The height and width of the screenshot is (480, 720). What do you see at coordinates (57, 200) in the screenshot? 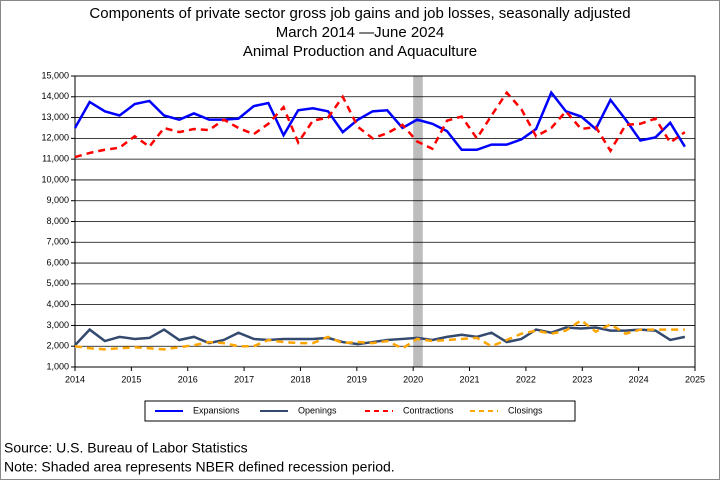
I see `y-tick-label: 9,000` at bounding box center [57, 200].